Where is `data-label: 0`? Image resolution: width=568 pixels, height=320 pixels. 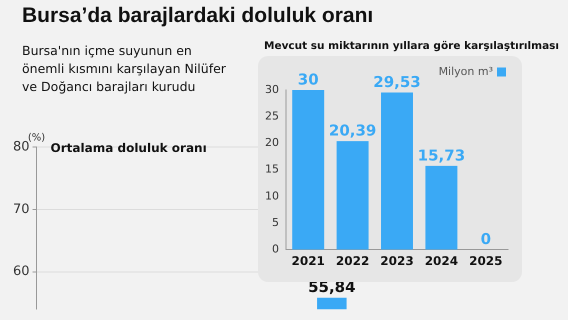
data-label: 0 is located at coordinates (486, 239).